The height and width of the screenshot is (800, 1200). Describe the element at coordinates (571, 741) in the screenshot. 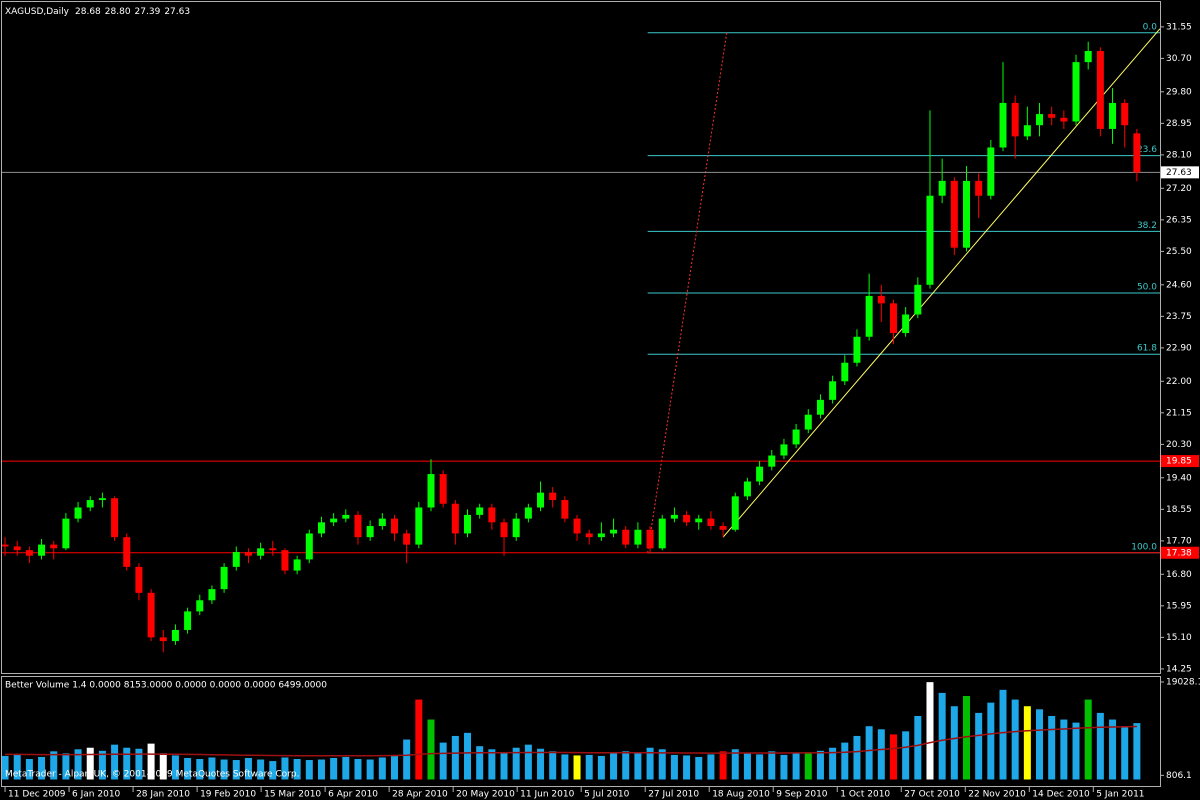

I see `volume-average` at that location.